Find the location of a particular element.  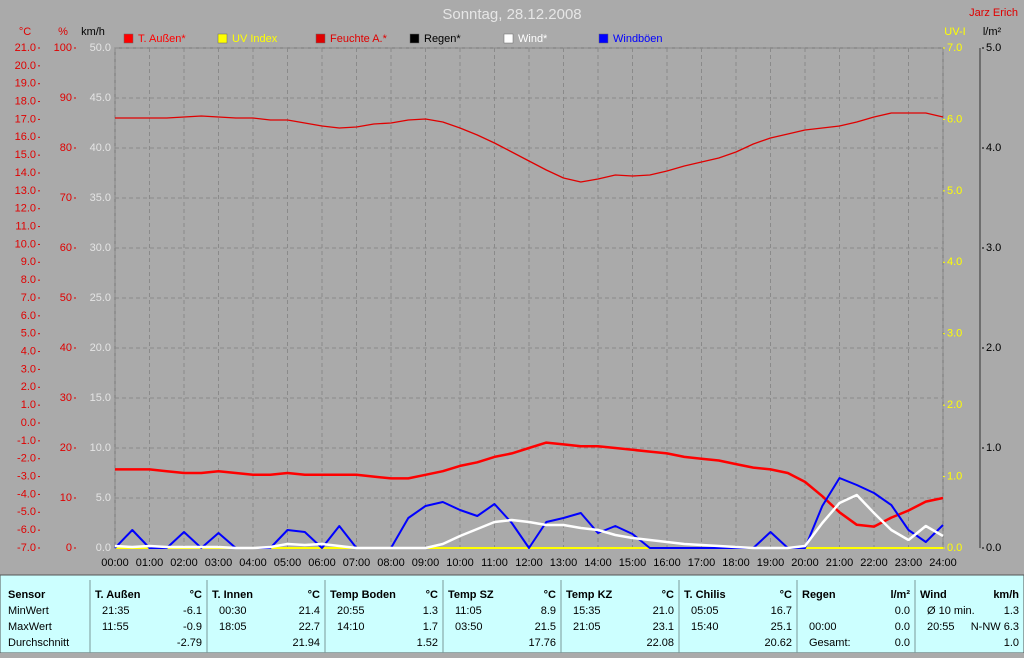

cell-time: 00:30 is located at coordinates (233, 611).